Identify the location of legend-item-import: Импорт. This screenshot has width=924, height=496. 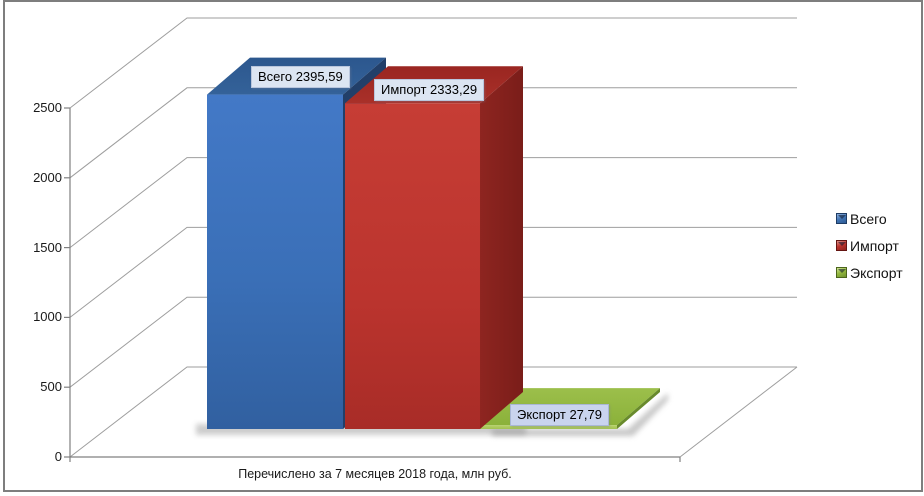
(869, 245).